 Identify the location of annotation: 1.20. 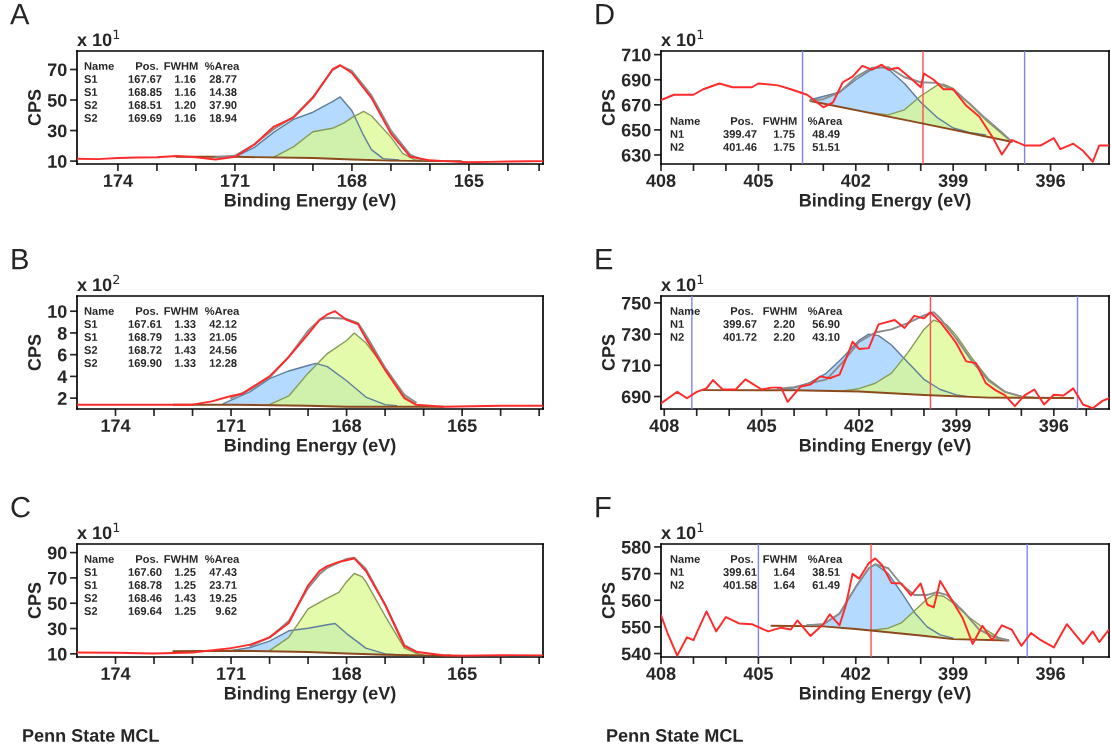
(185, 105).